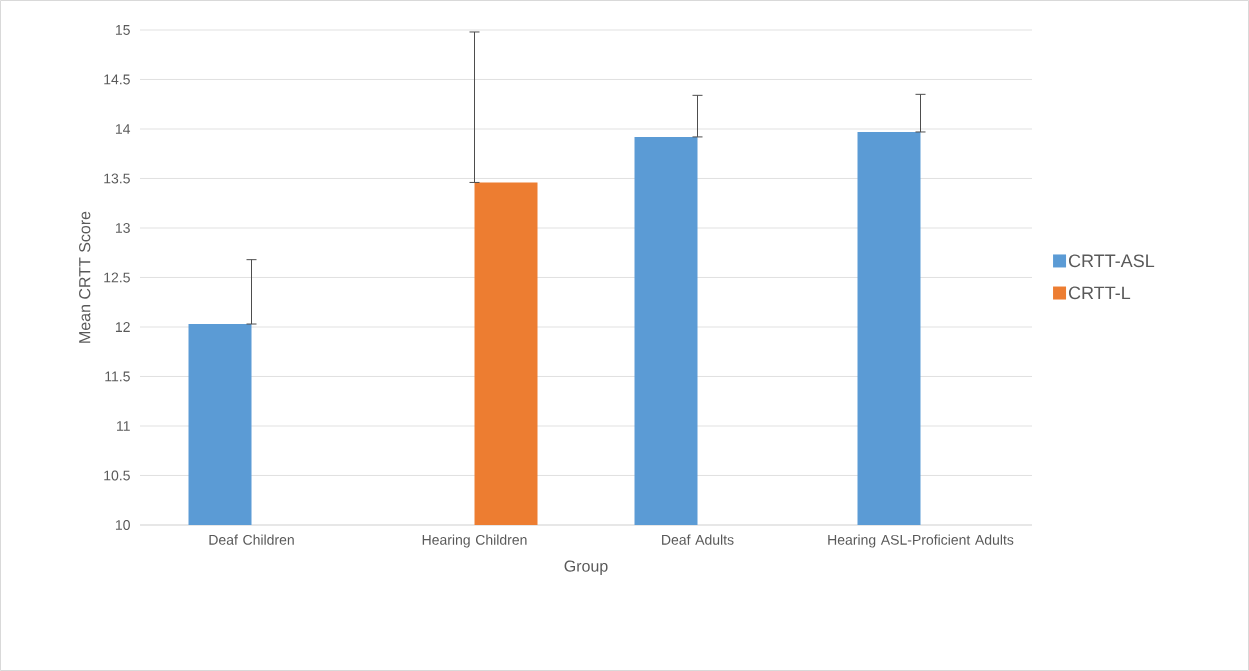 The width and height of the screenshot is (1249, 671). Describe the element at coordinates (586, 567) in the screenshot. I see `x-axis-title: Group` at that location.